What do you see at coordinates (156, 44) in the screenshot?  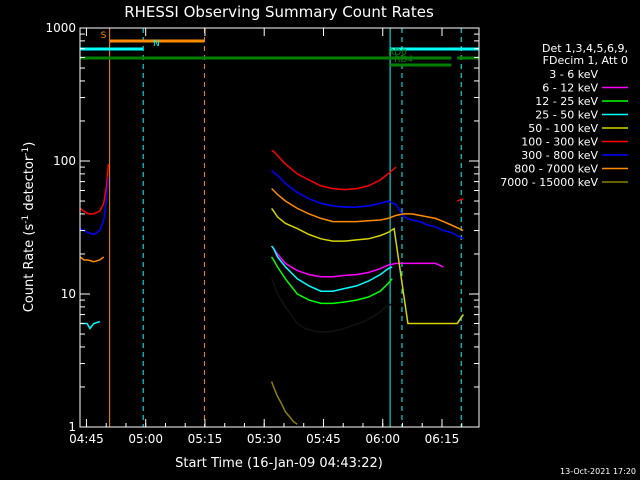 I see `status-bar-label-1: N` at bounding box center [156, 44].